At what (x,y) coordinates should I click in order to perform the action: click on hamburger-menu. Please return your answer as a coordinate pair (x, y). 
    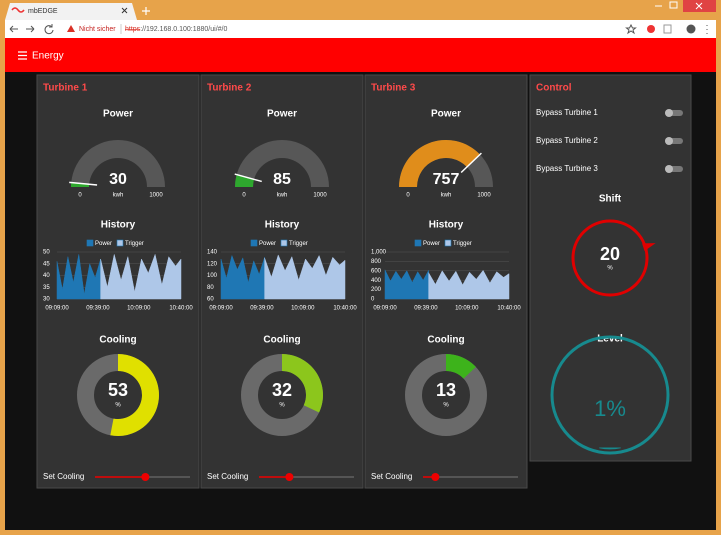
    Looking at the image, I should click on (22, 55).